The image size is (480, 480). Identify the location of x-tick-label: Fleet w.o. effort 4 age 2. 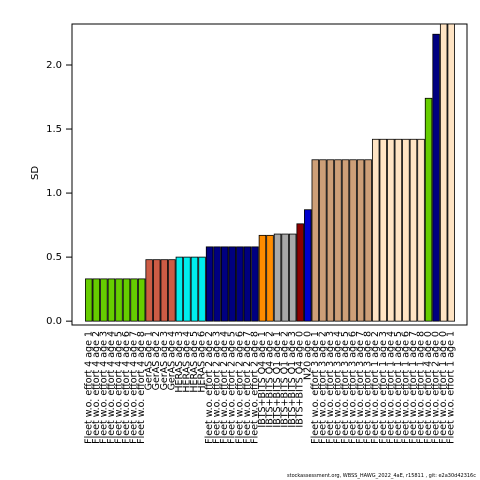
(96, 387).